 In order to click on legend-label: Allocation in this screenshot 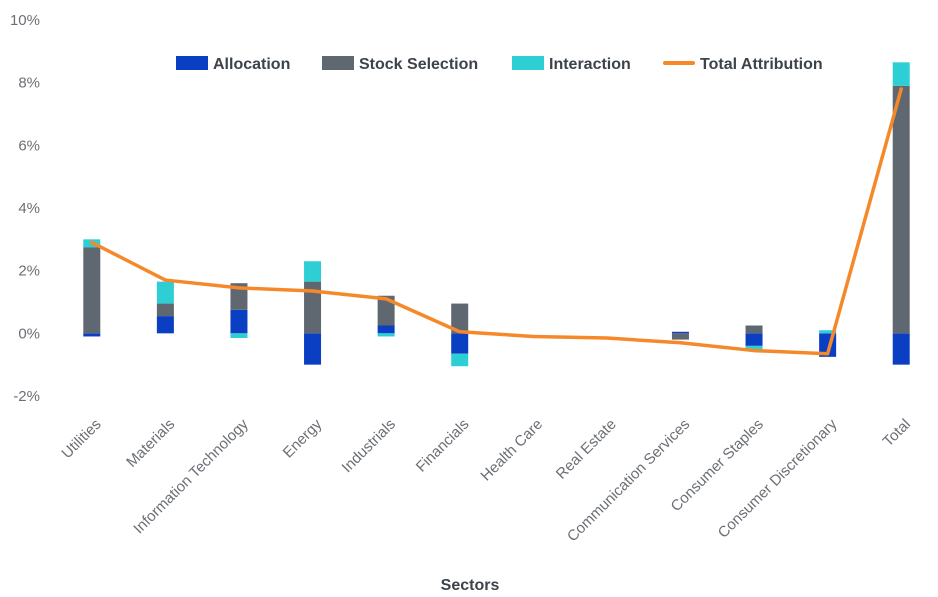, I will do `click(251, 64)`.